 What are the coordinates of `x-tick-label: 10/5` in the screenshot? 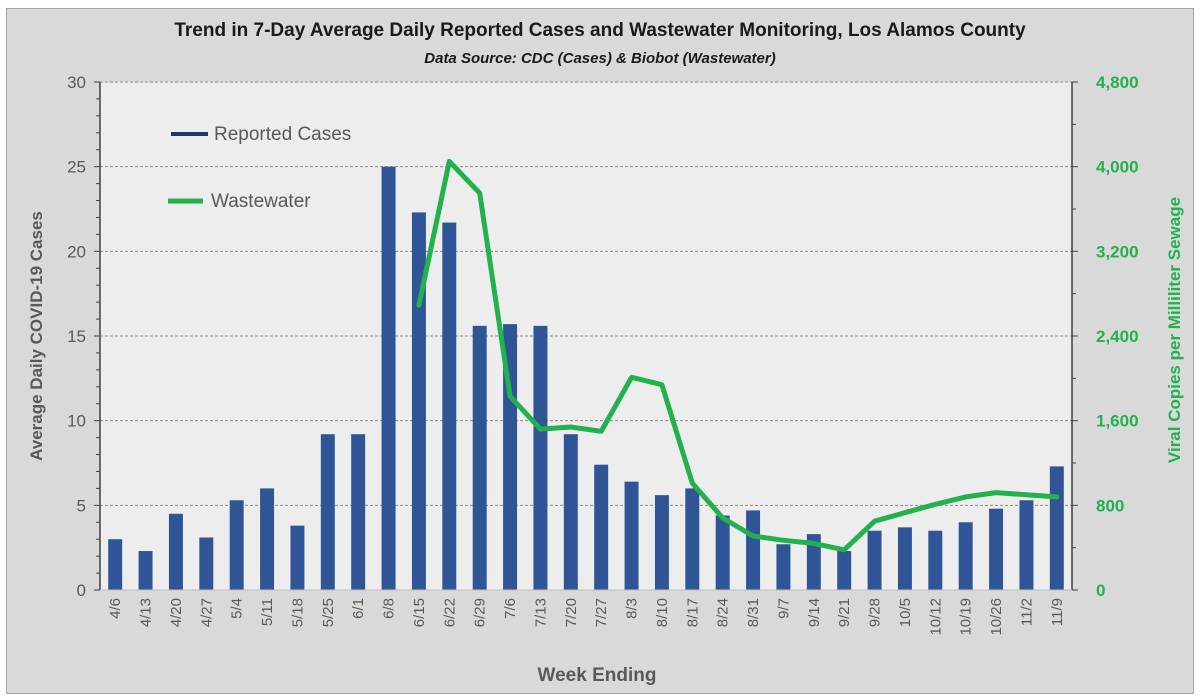 It's located at (905, 612).